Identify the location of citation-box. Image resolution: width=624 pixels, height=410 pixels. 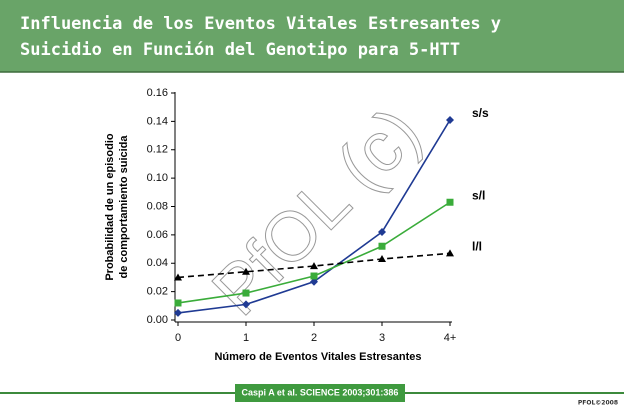
(320, 393).